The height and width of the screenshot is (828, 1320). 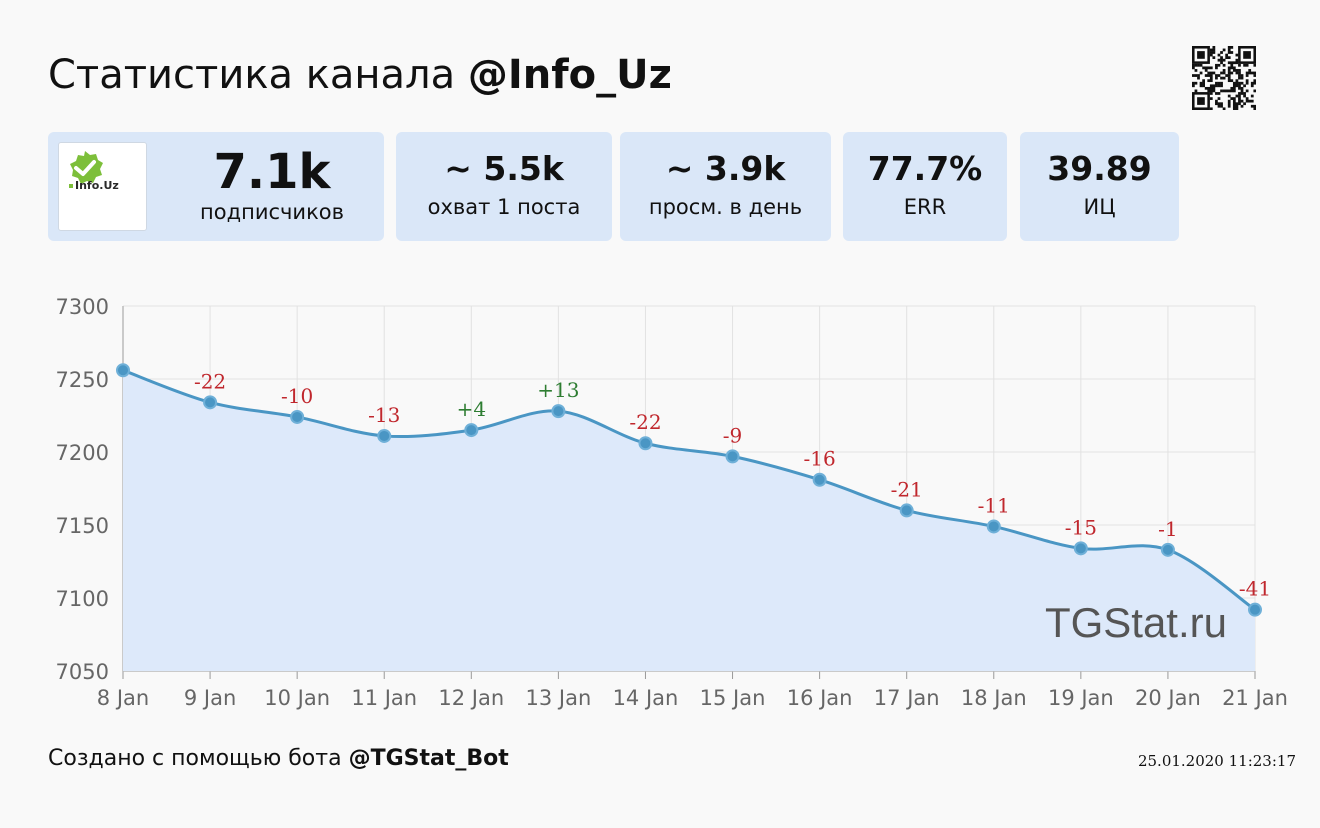 I want to click on x-tick-label: 10 Jan, so click(x=297, y=698).